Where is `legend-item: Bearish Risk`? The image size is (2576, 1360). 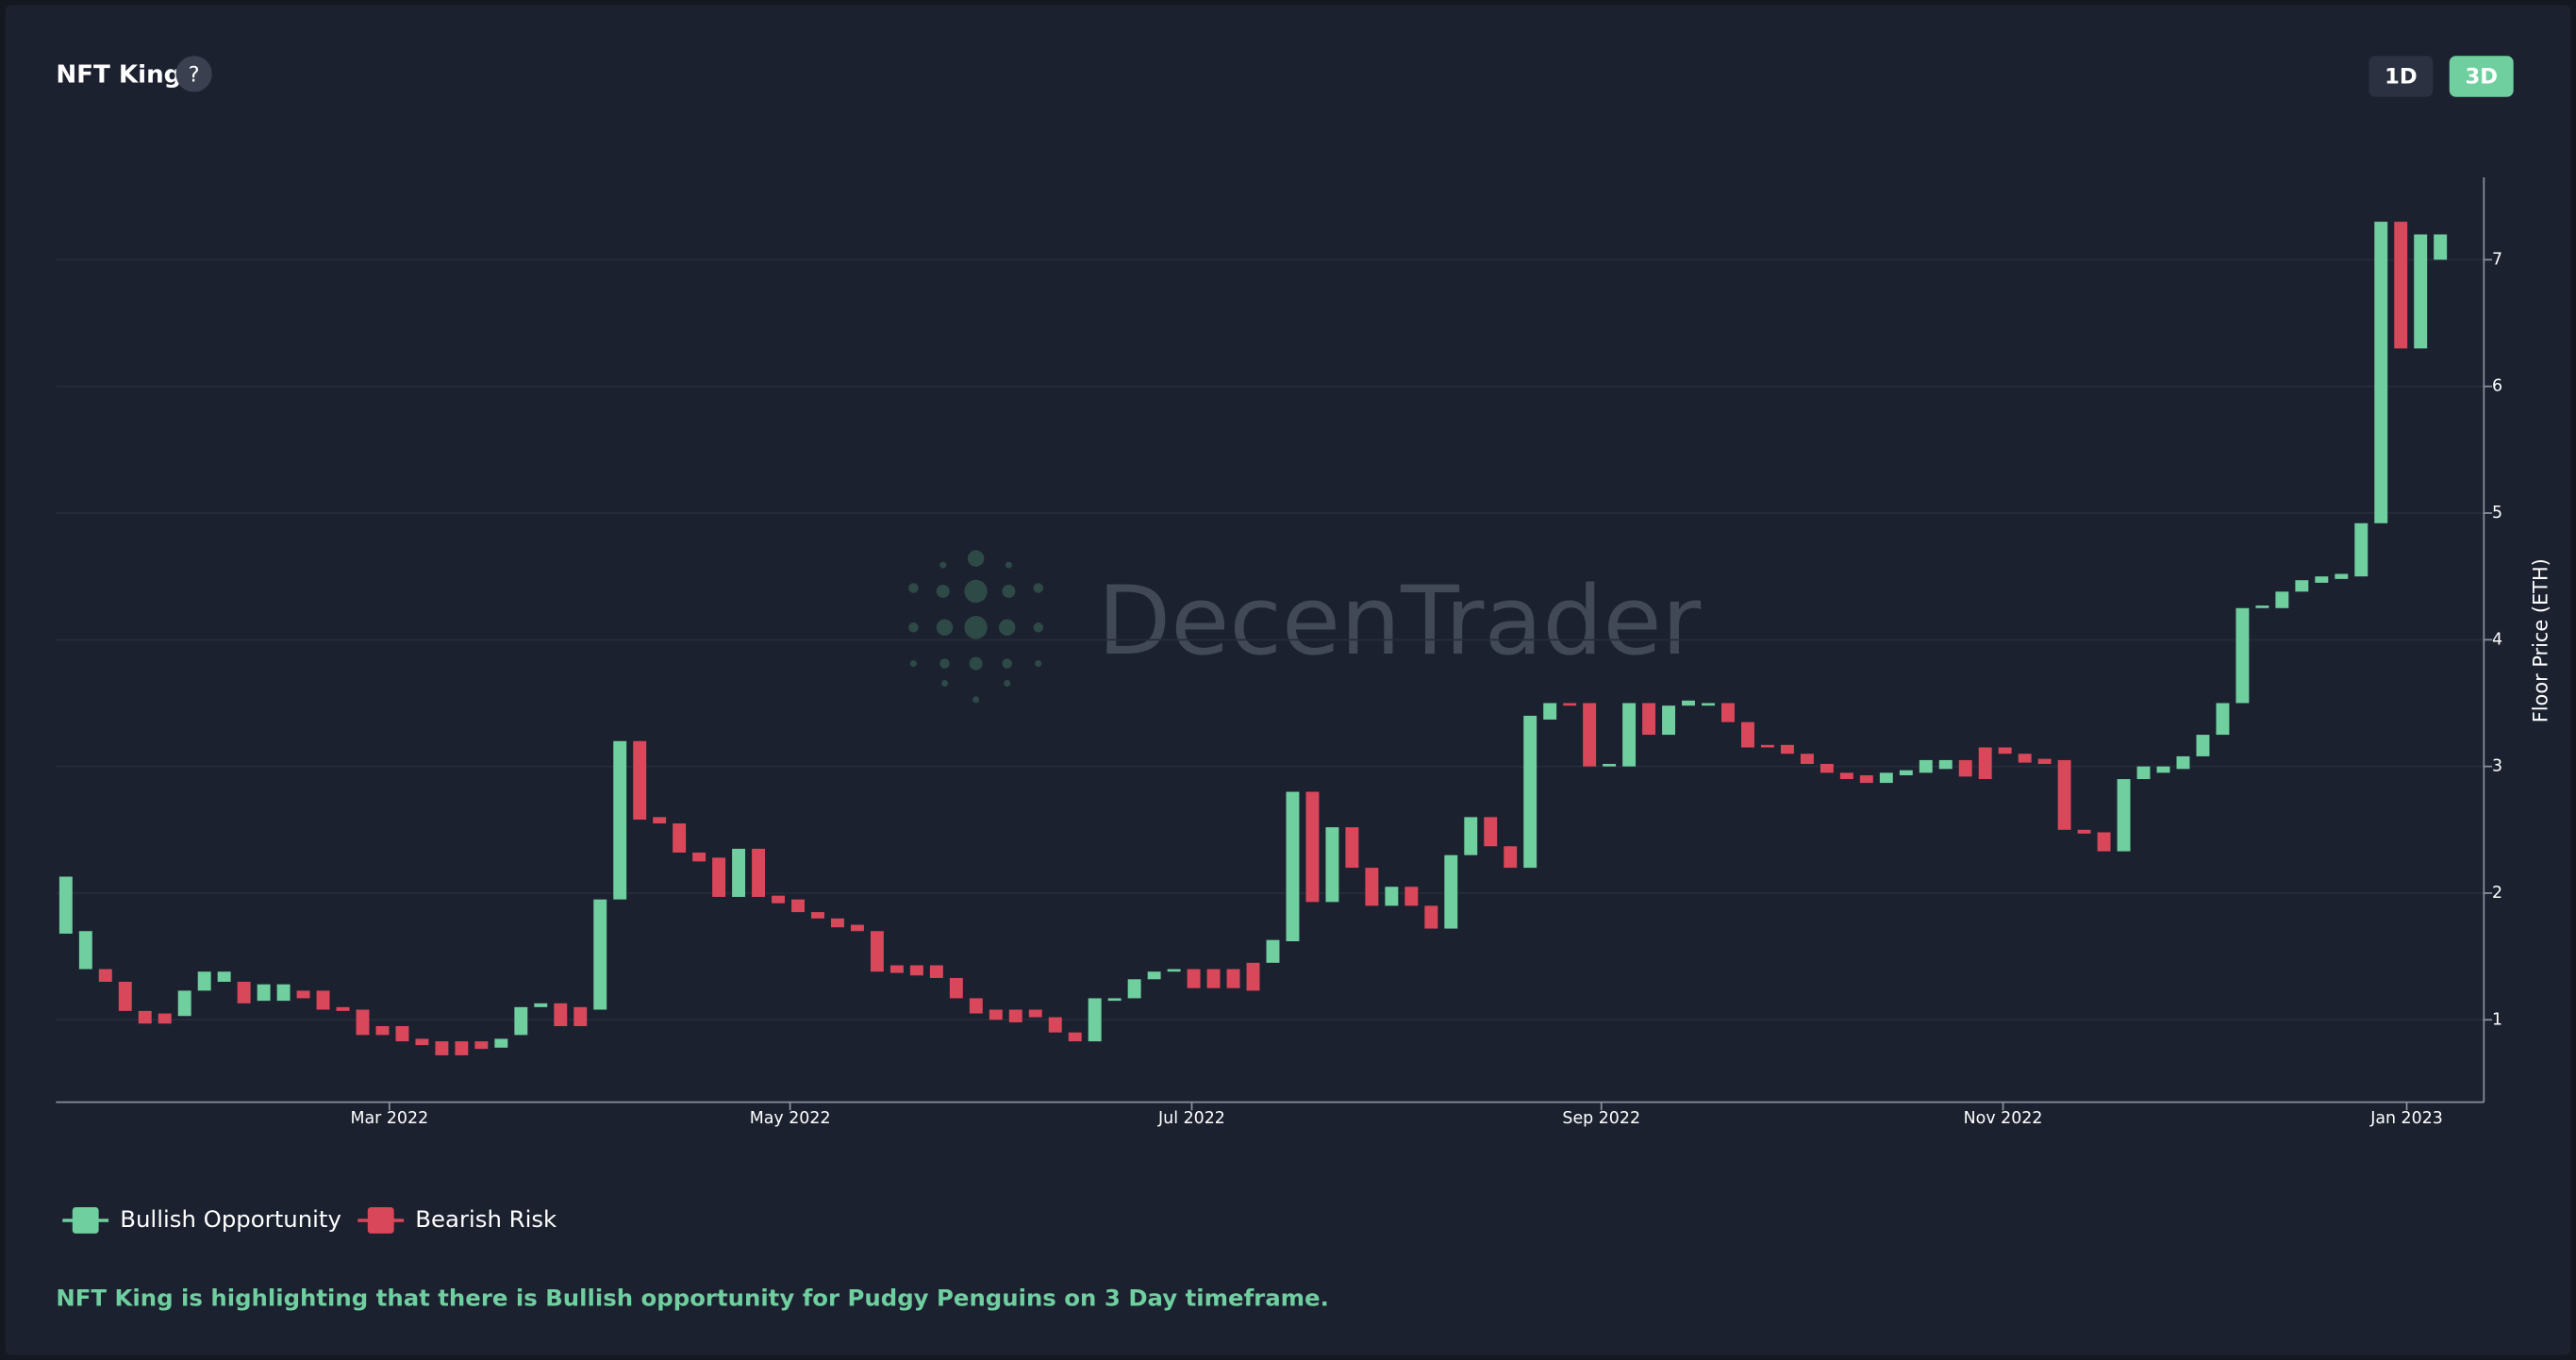 legend-item: Bearish Risk is located at coordinates (457, 1219).